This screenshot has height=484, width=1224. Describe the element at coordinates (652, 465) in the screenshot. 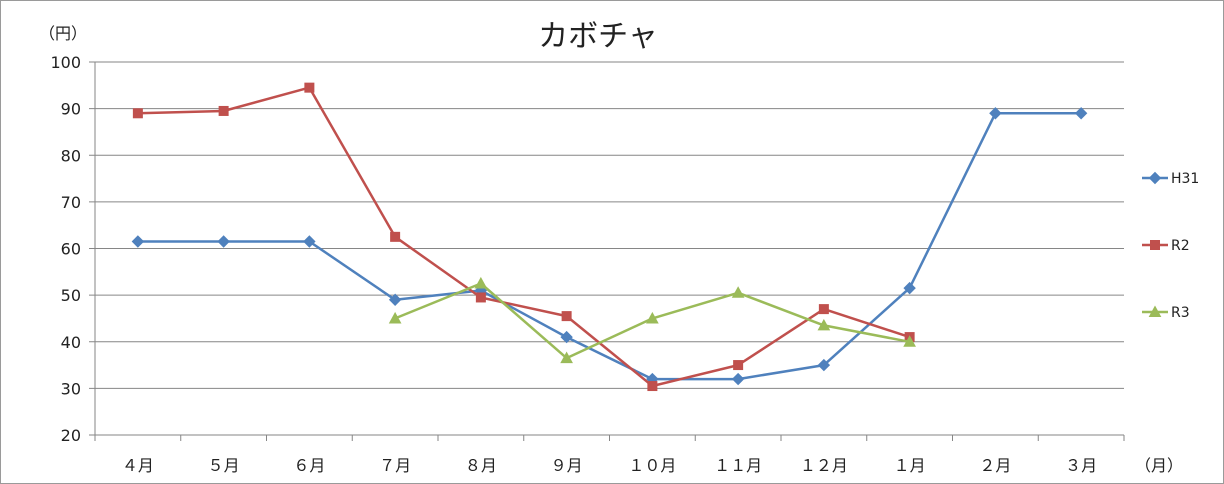

I see `x-tick-label: １０月` at that location.